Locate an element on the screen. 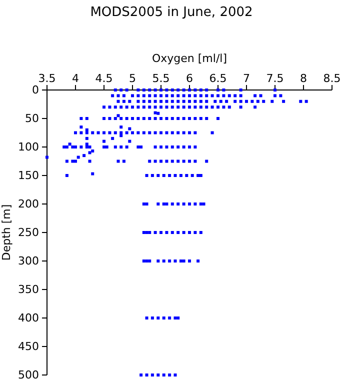  x-tick-label: 8.5 is located at coordinates (332, 78).